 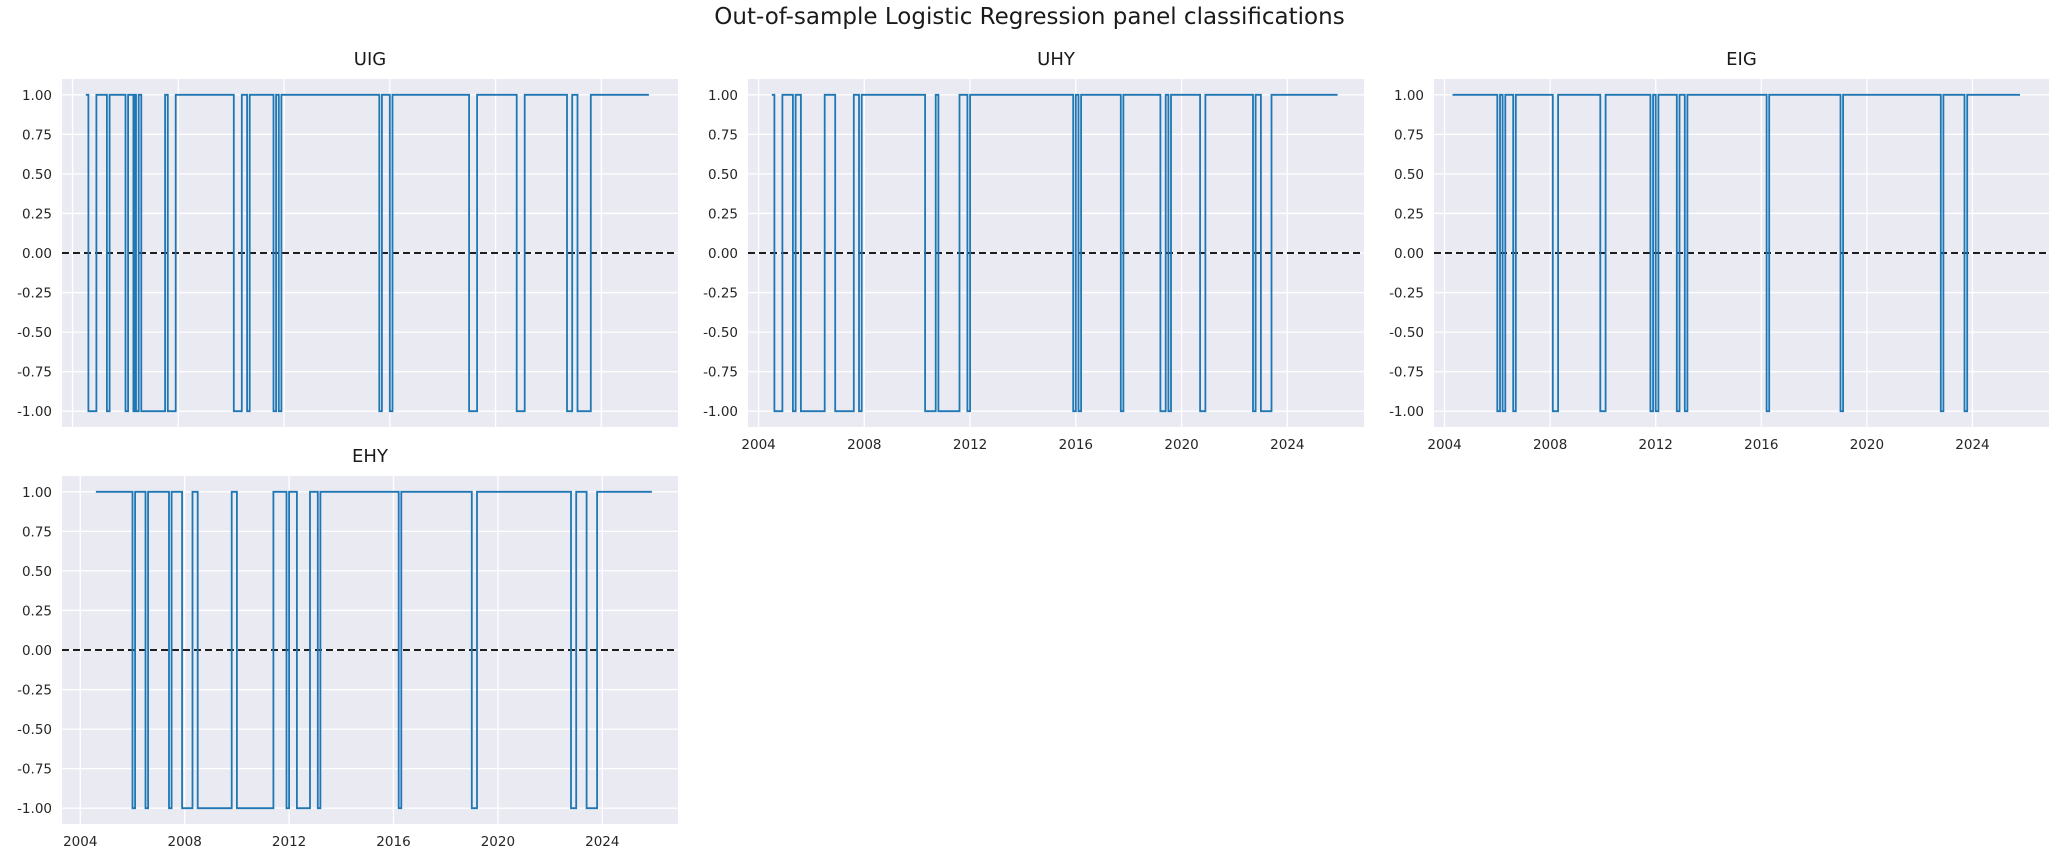 What do you see at coordinates (1409, 175) in the screenshot?
I see `y-tick-label-eig: 0.50` at bounding box center [1409, 175].